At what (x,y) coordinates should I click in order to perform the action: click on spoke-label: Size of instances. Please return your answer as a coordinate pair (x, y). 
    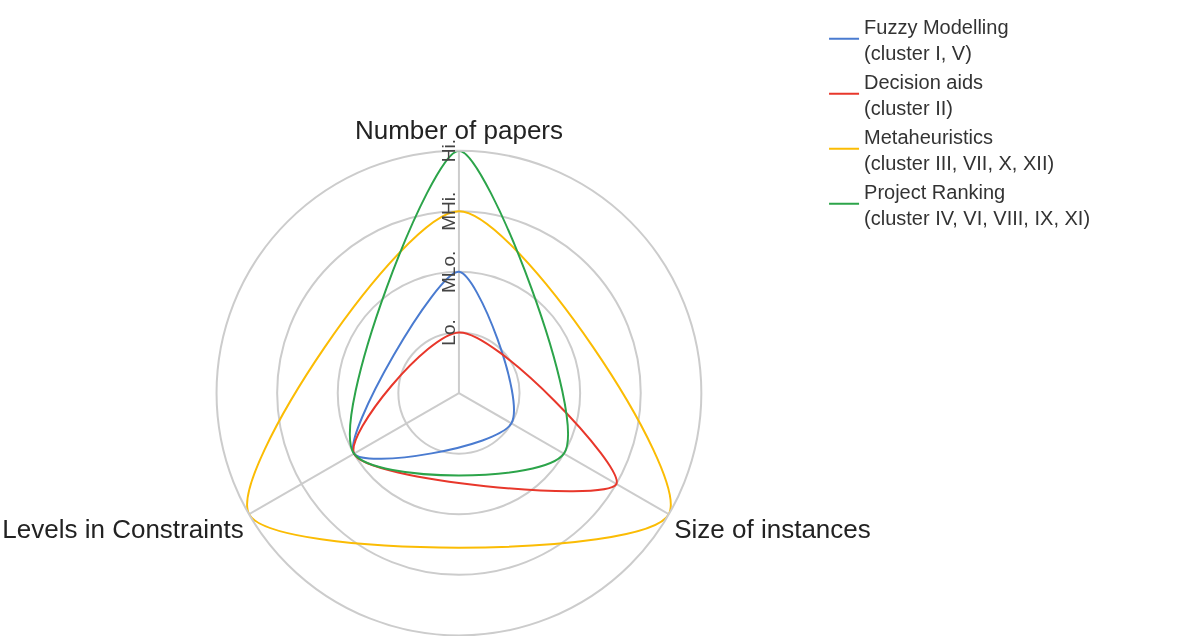
    Looking at the image, I should click on (772, 529).